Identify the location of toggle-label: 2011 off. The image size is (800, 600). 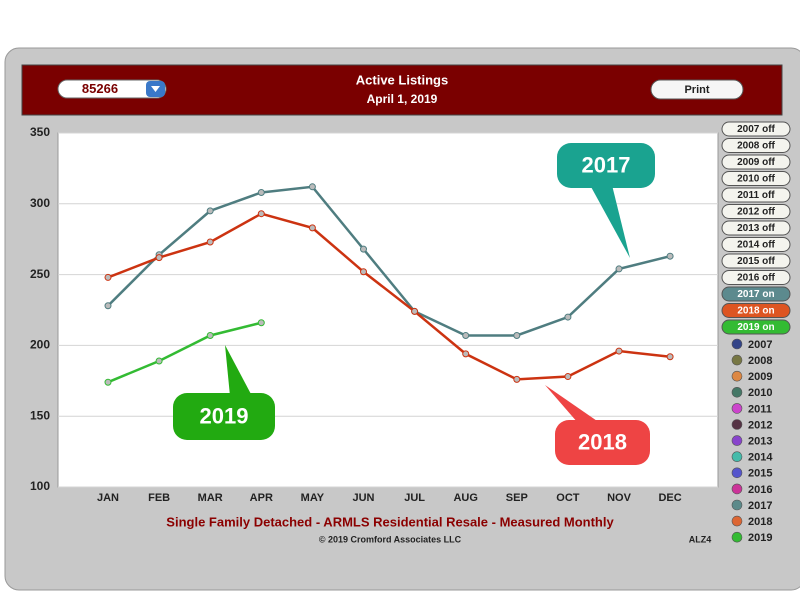
(756, 195).